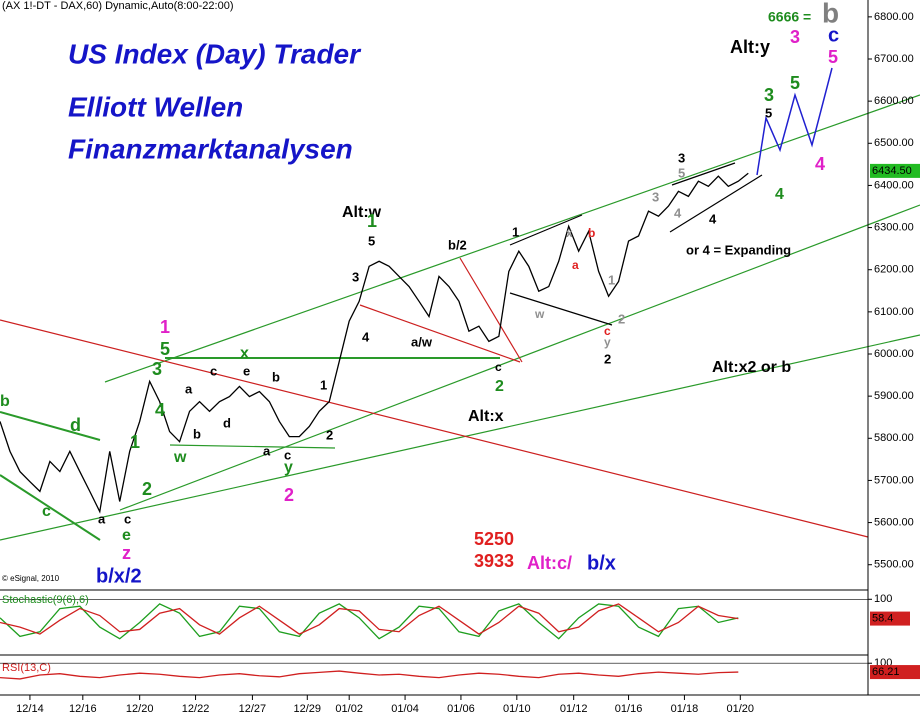 Image resolution: width=920 pixels, height=719 pixels. What do you see at coordinates (750, 47) in the screenshot?
I see `wave-label: Alt:y` at bounding box center [750, 47].